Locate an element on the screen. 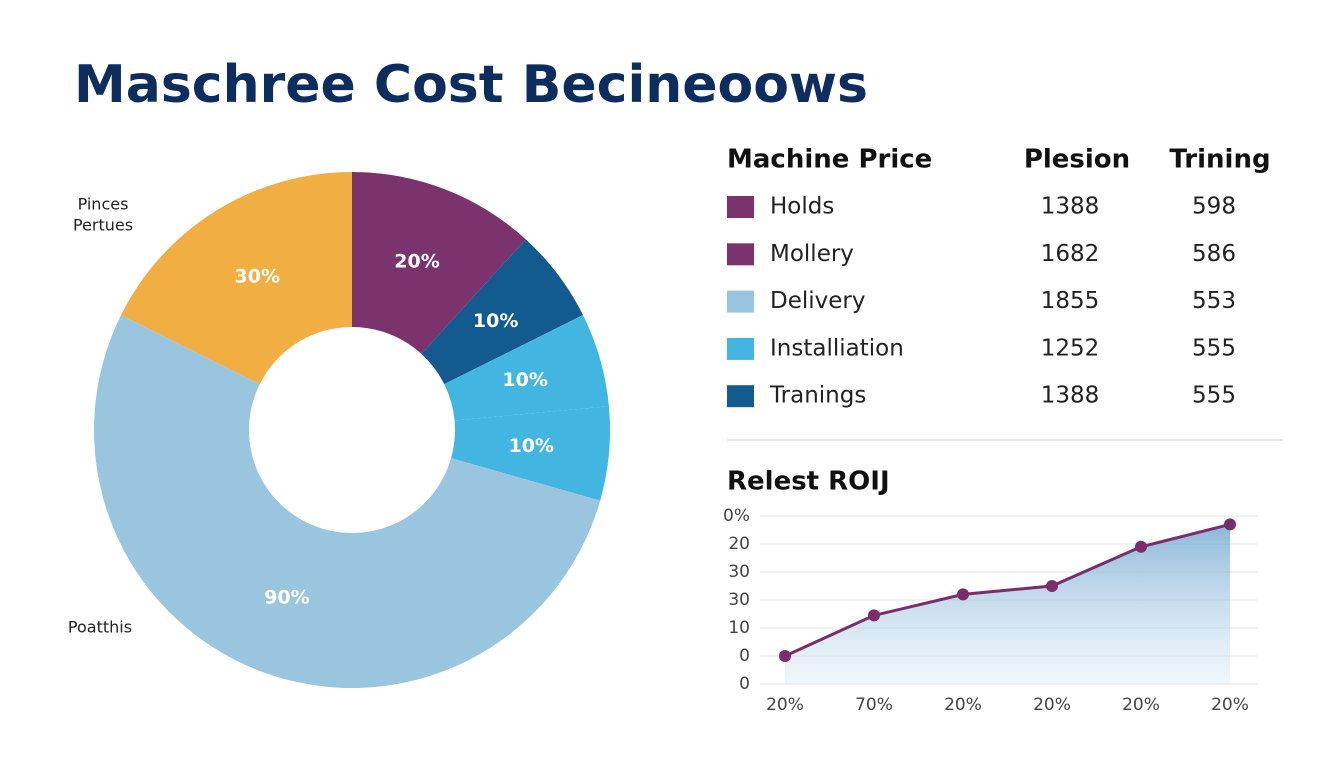 Image resolution: width=1344 pixels, height=768 pixels. y-tick-label: 10 is located at coordinates (739, 628).